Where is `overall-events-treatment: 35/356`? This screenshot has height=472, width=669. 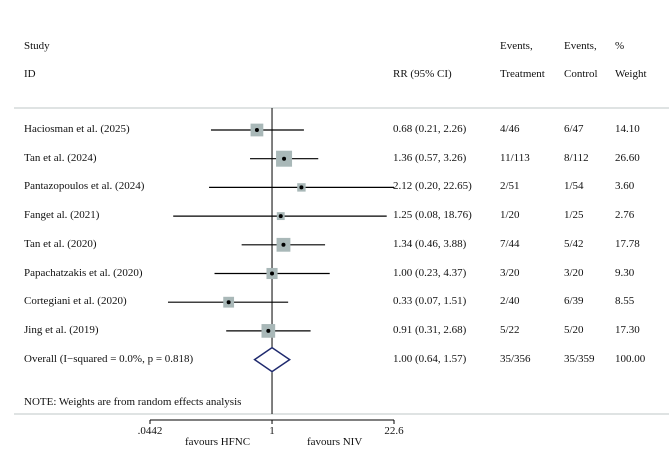 overall-events-treatment: 35/356 is located at coordinates (515, 358).